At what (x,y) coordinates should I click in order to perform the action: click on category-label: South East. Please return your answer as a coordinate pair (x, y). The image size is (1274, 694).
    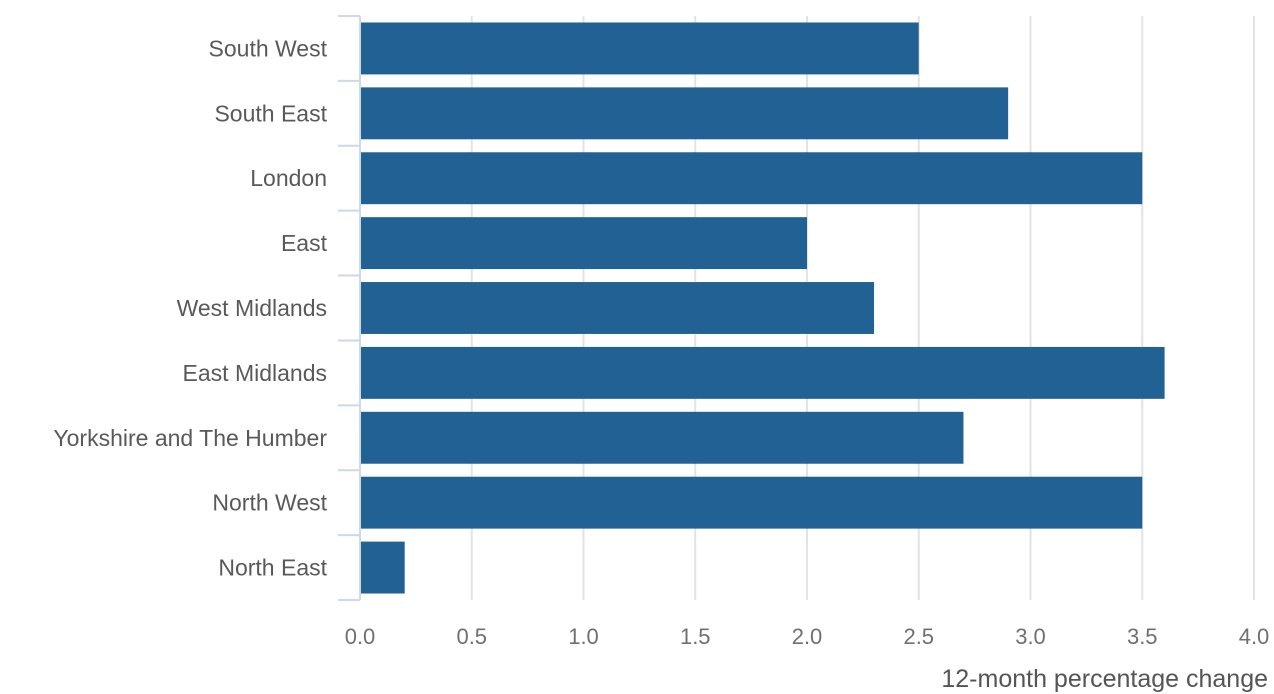
    Looking at the image, I should click on (270, 113).